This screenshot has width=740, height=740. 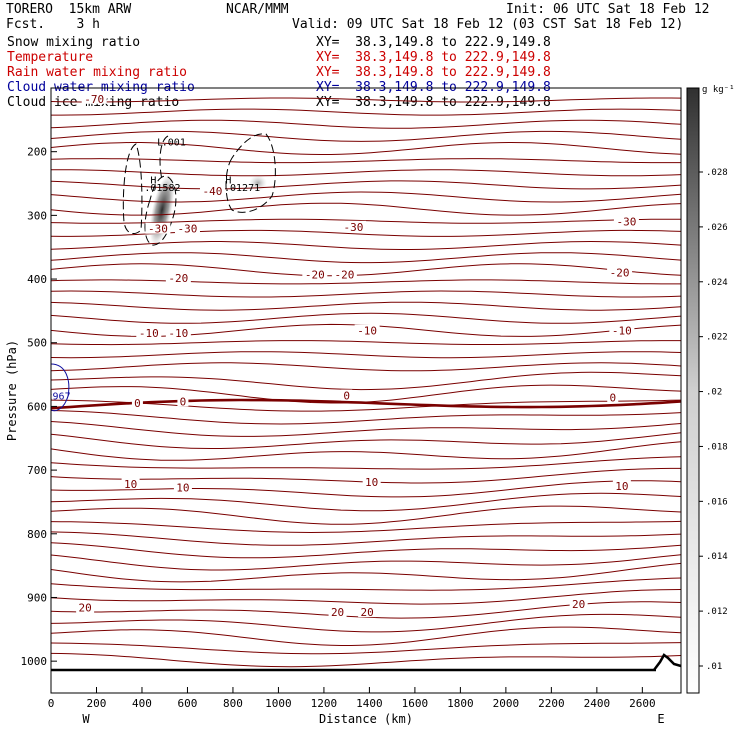 I want to click on extremum-label: .001, so click(x=174, y=142).